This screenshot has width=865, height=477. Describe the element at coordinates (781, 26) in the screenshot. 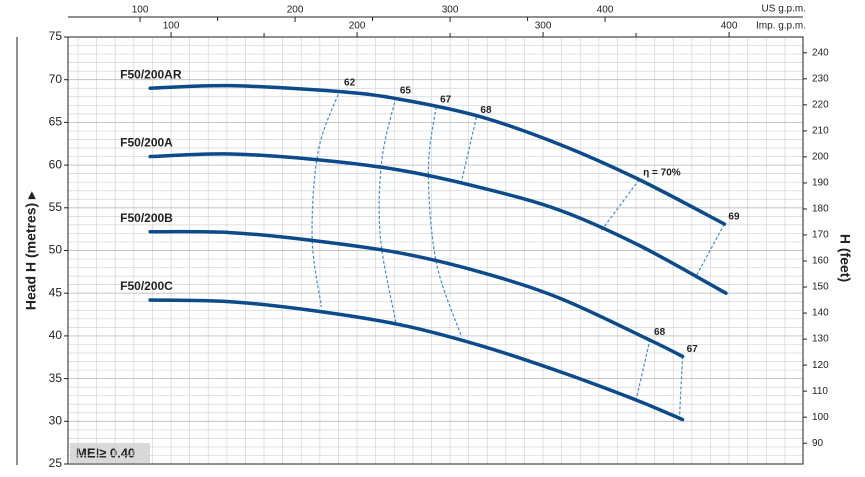

I see `x2-axis-title: Imp. g.p.m.` at that location.